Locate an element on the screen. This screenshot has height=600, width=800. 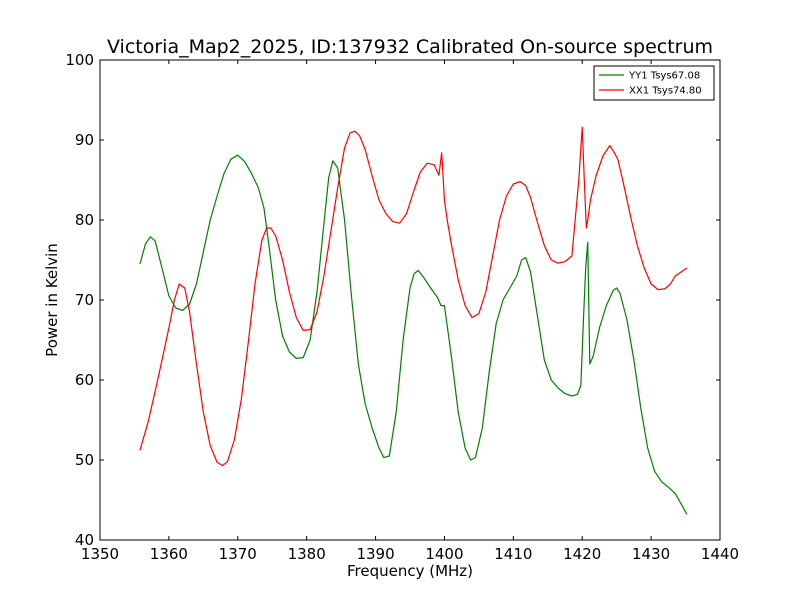
y-tick-label: 90 is located at coordinates (84, 140).